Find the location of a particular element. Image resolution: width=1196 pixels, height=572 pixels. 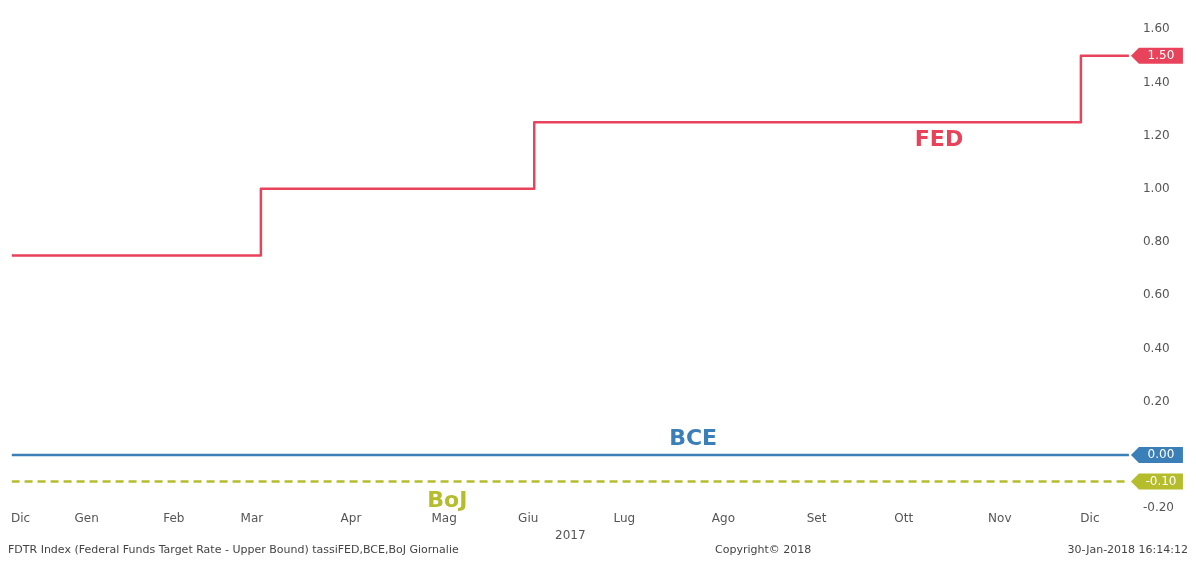

x-tick-label: Feb is located at coordinates (174, 517).